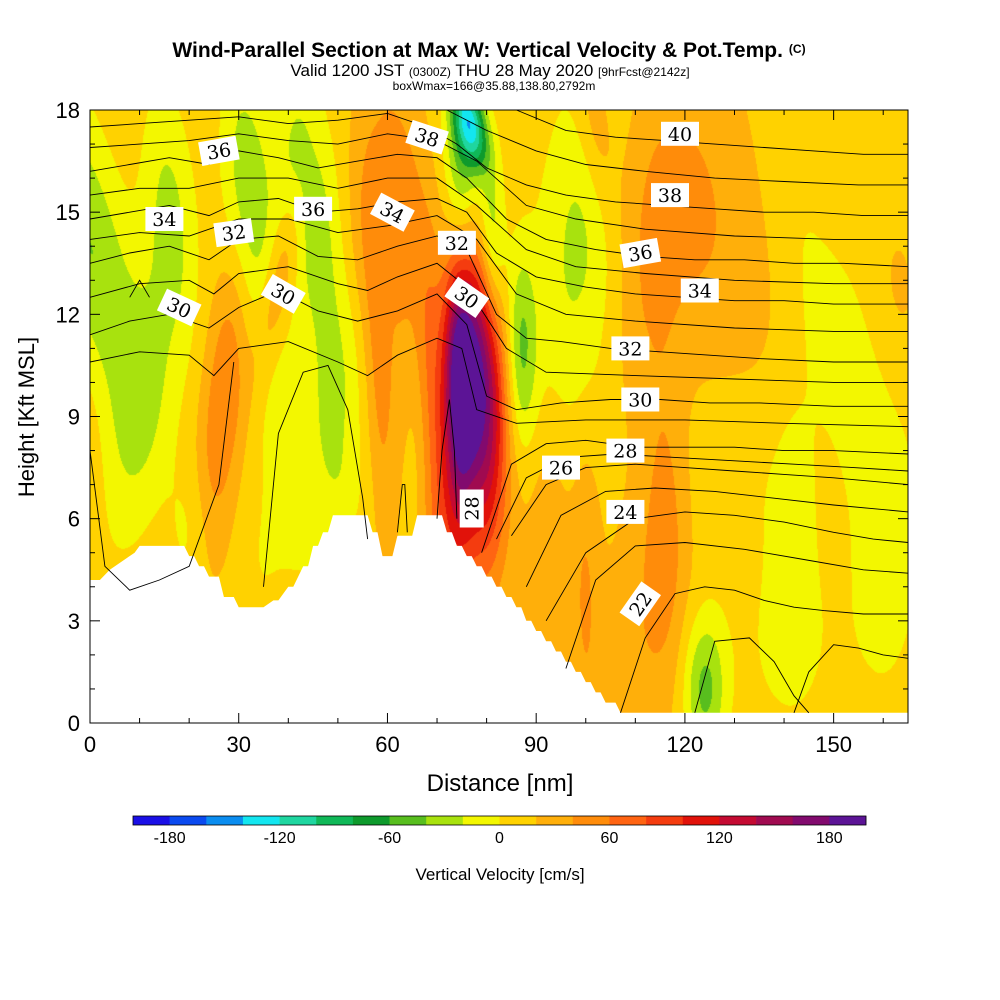  What do you see at coordinates (68, 110) in the screenshot?
I see `y-tick-label: 18` at bounding box center [68, 110].